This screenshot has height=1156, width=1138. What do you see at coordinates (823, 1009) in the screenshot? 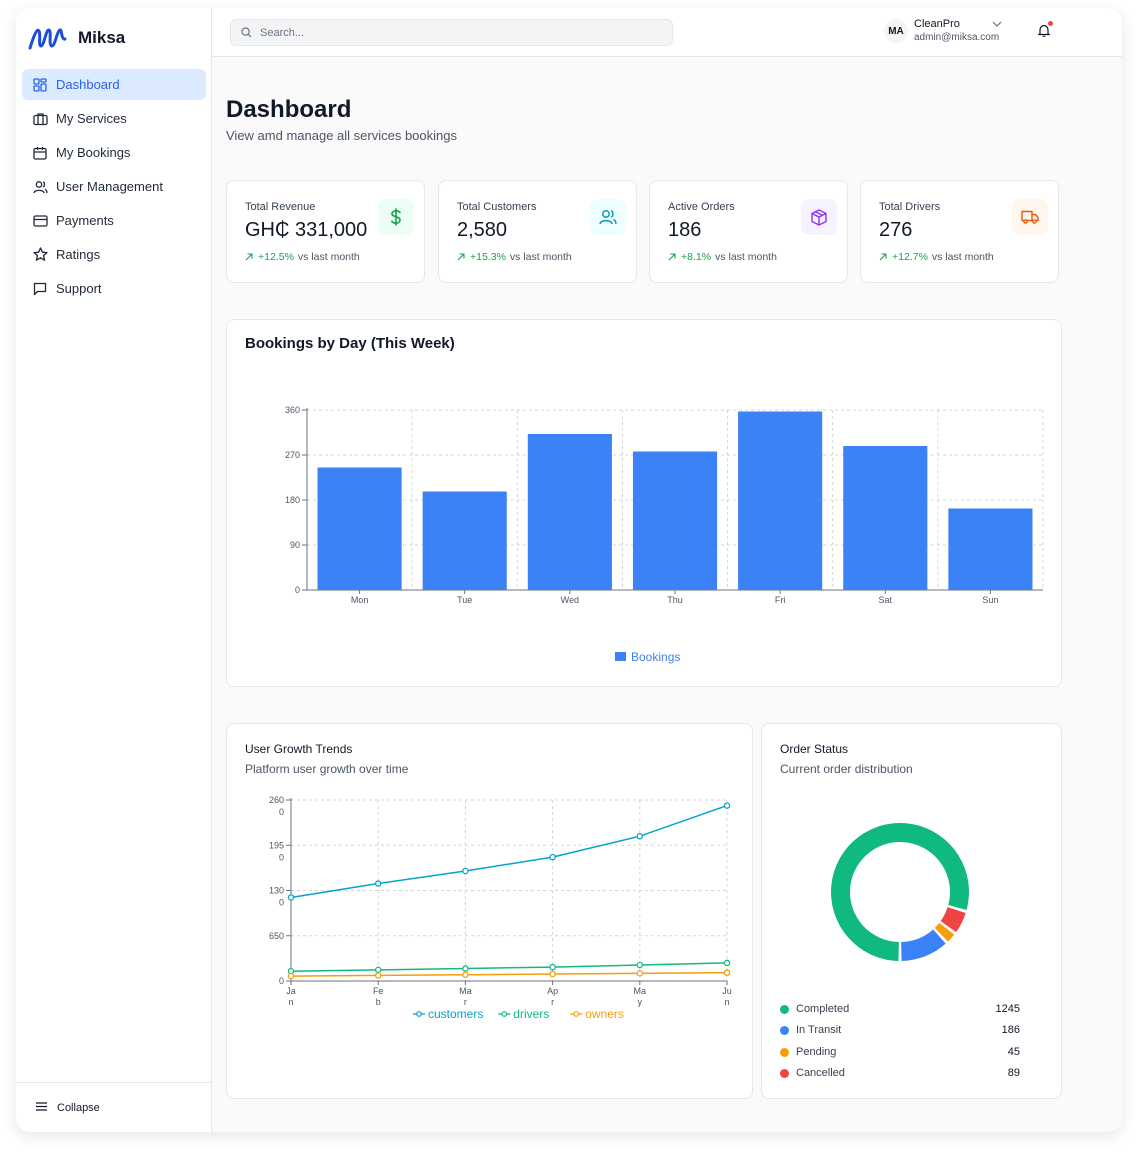
I see `legend-label: Completed` at bounding box center [823, 1009].